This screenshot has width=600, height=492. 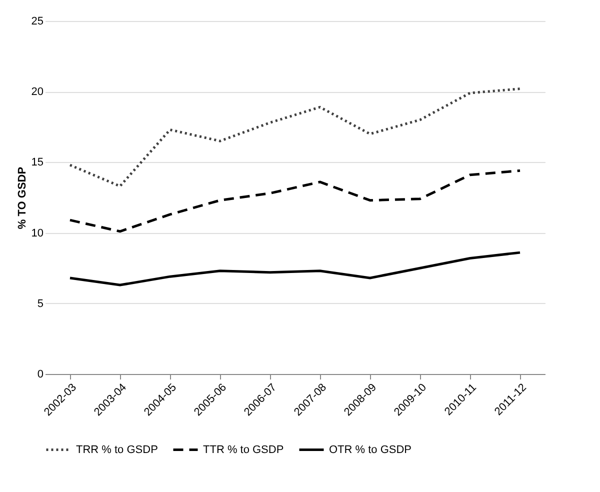 I want to click on y-tick-label: 15, so click(x=37, y=162).